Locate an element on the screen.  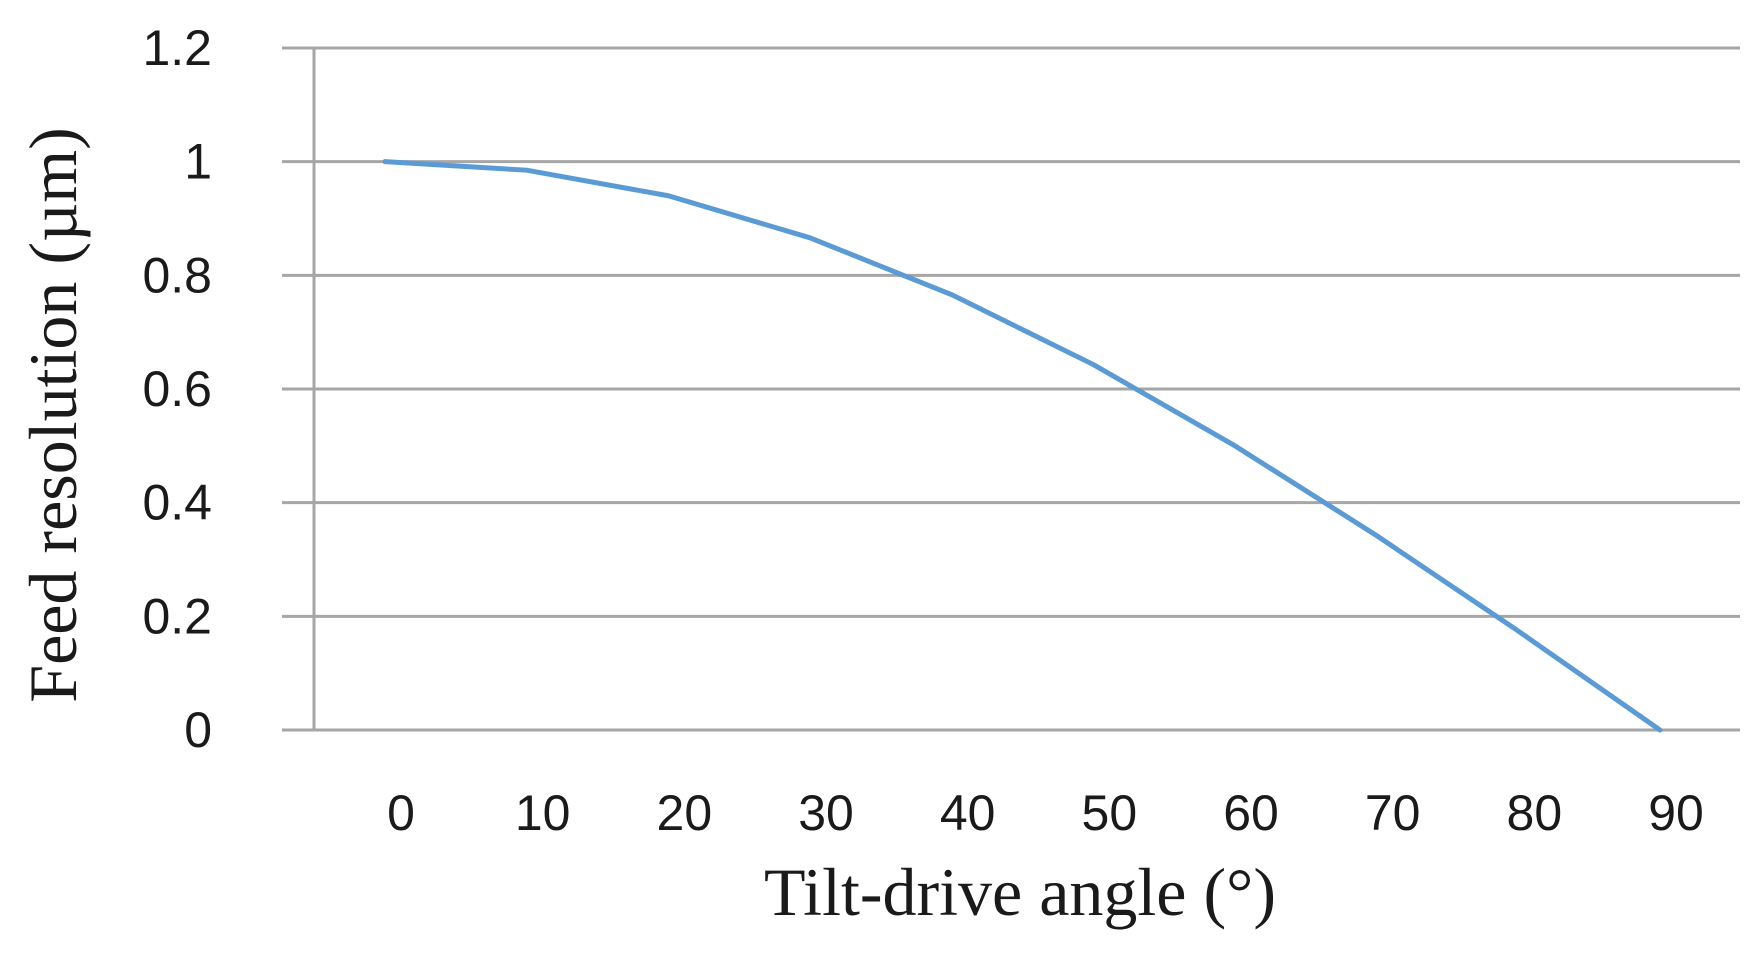
y-tick-label: 0 is located at coordinates (198, 730).